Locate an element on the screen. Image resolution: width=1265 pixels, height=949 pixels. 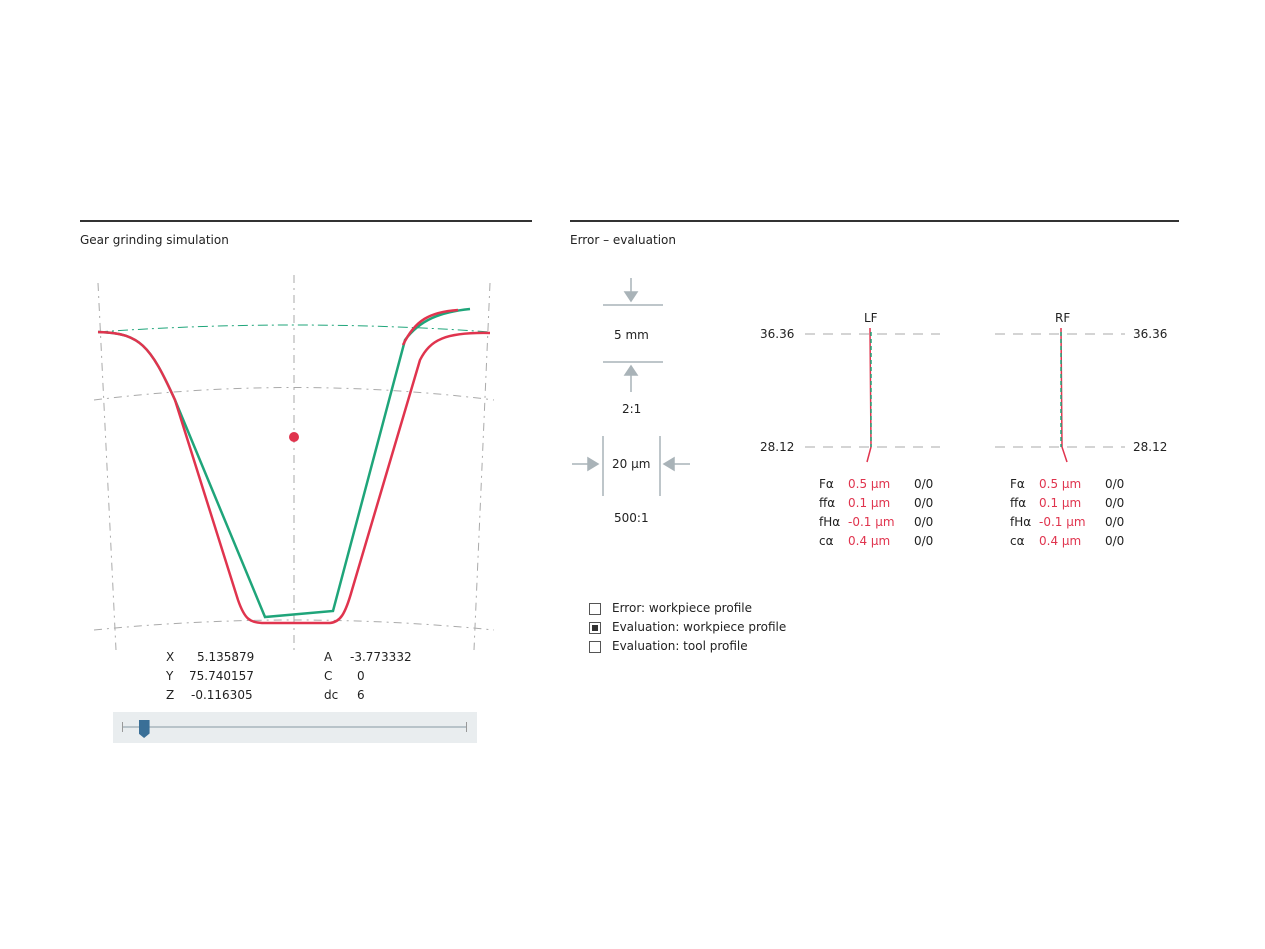
arrow-left-icon is located at coordinates (668, 464).